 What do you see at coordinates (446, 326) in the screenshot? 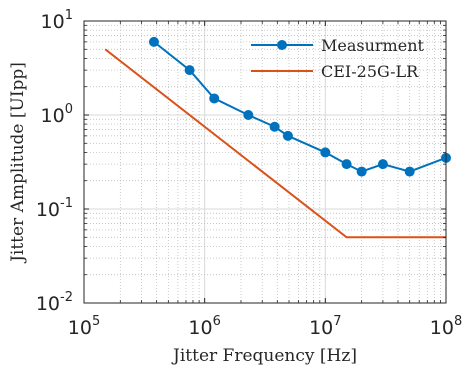
I see `x-tick-label: 10⁸` at bounding box center [446, 326].